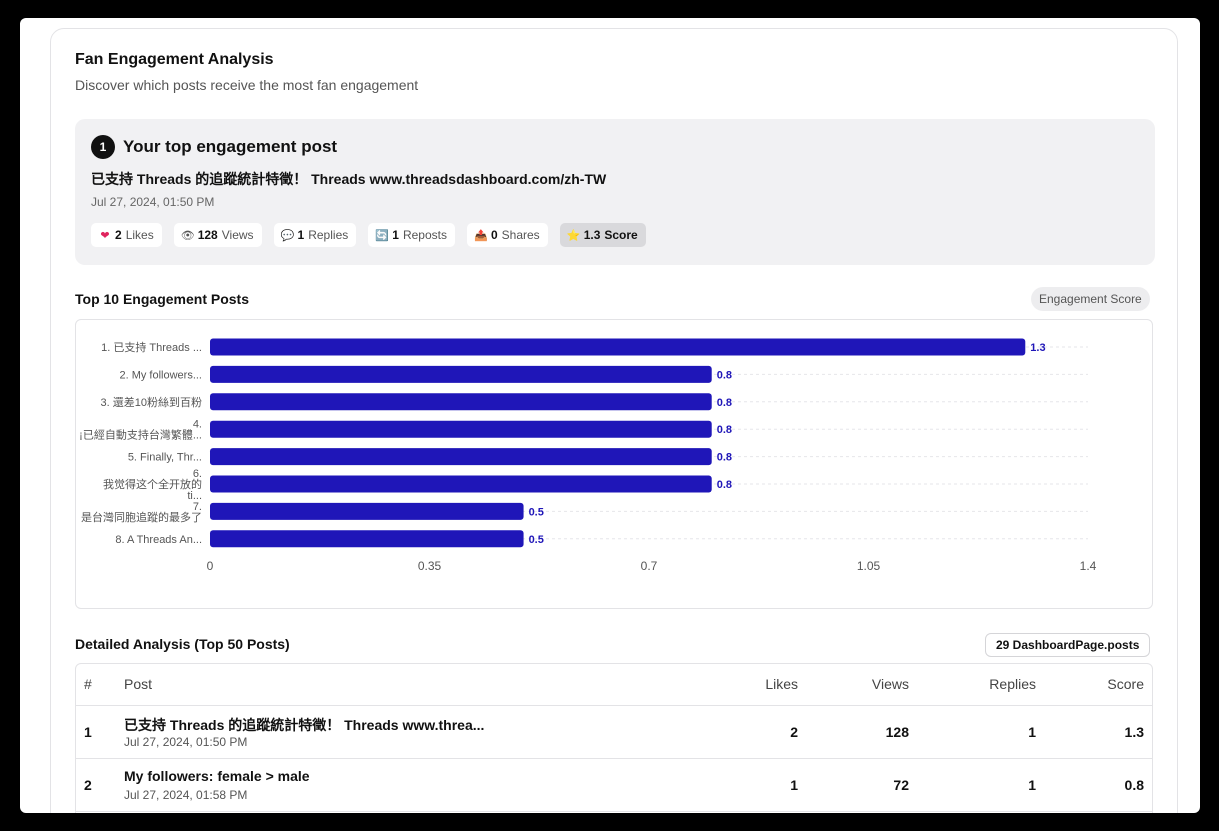 The width and height of the screenshot is (1219, 831). What do you see at coordinates (621, 235) in the screenshot?
I see `score-label: Score` at bounding box center [621, 235].